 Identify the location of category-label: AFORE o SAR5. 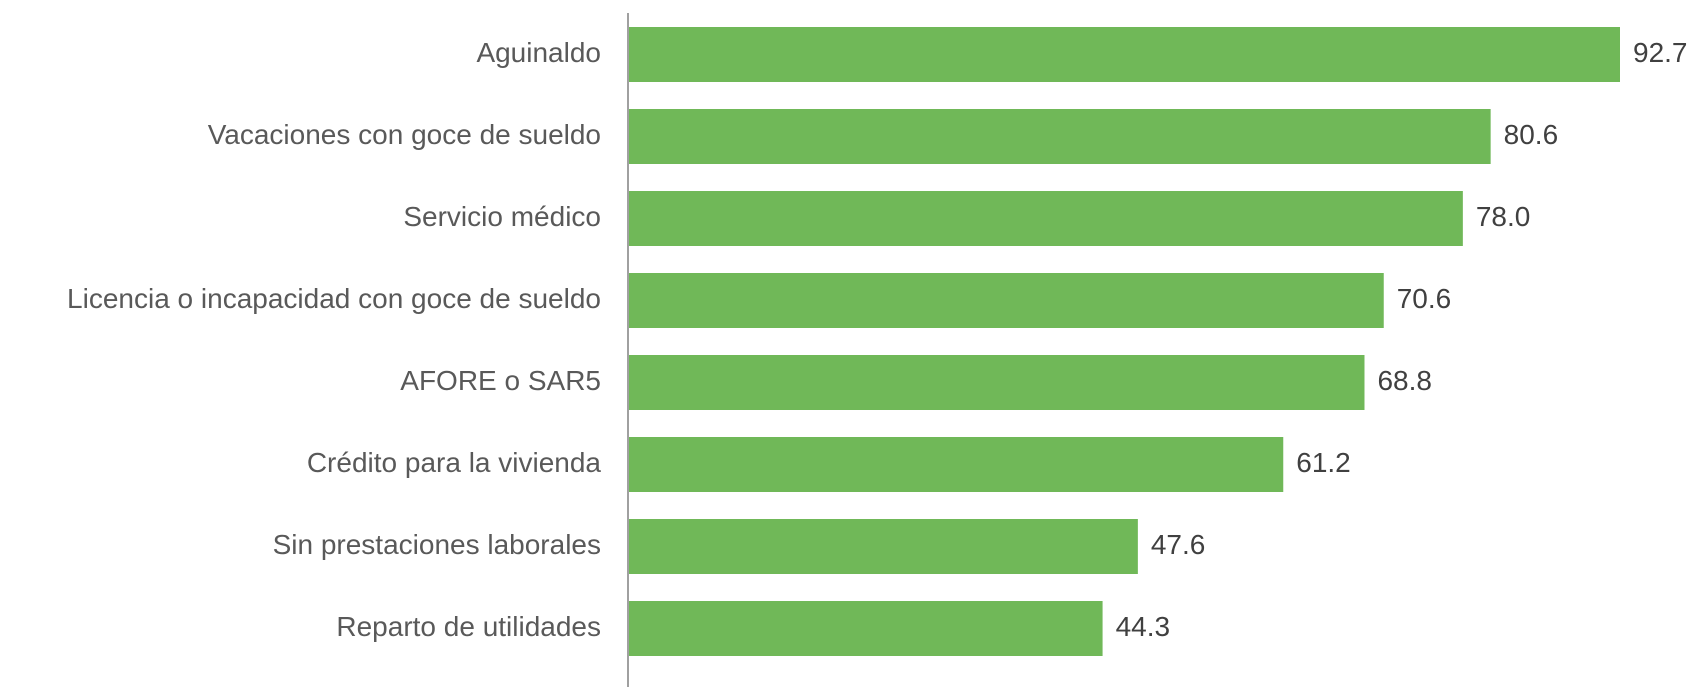
(500, 380).